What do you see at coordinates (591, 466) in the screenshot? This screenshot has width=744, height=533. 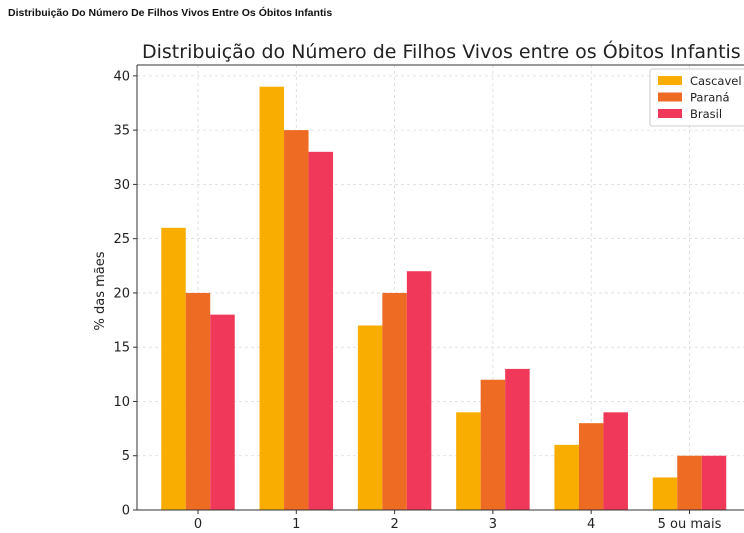 I see `bar-paran--4` at bounding box center [591, 466].